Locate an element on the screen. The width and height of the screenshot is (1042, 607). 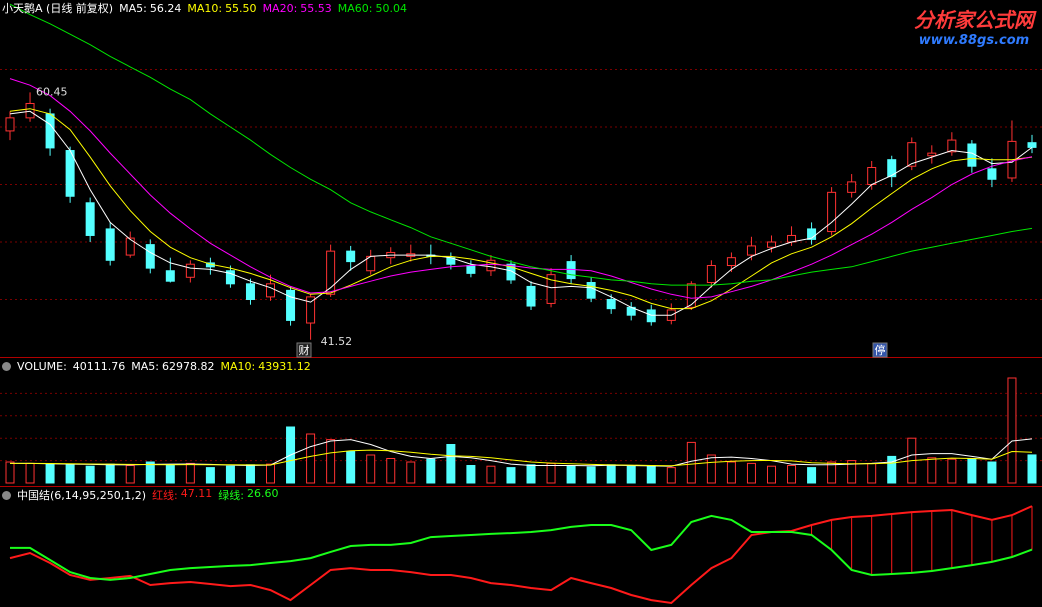
series-line is located at coordinates (521, 547).